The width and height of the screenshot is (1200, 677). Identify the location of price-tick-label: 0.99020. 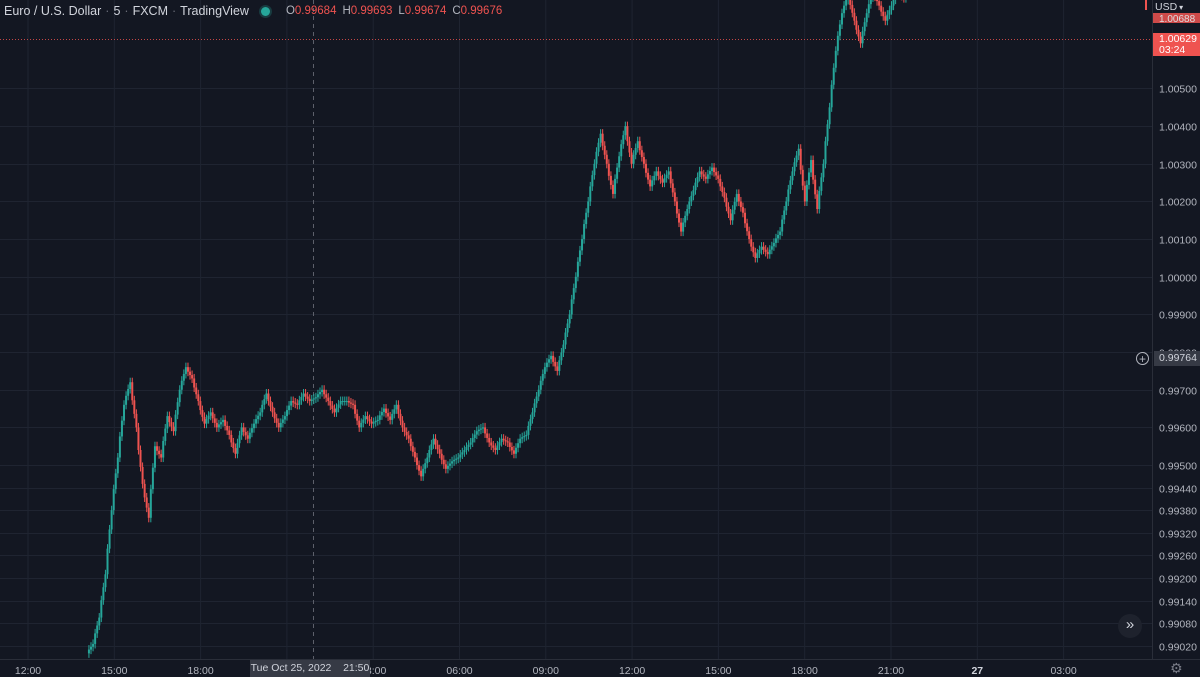
(1178, 648).